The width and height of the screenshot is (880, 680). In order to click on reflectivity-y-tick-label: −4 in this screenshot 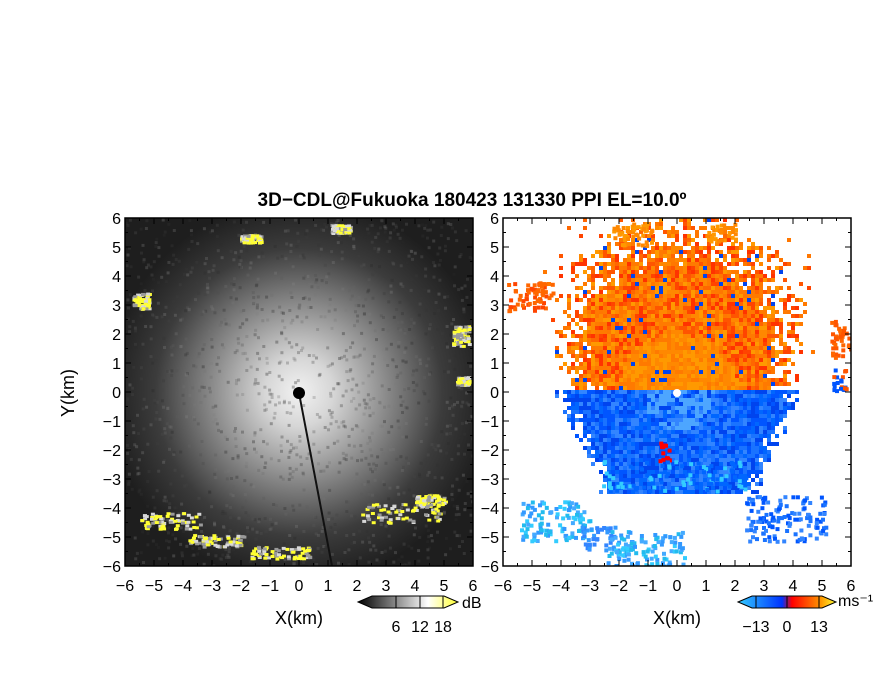, I will do `click(112, 509)`.